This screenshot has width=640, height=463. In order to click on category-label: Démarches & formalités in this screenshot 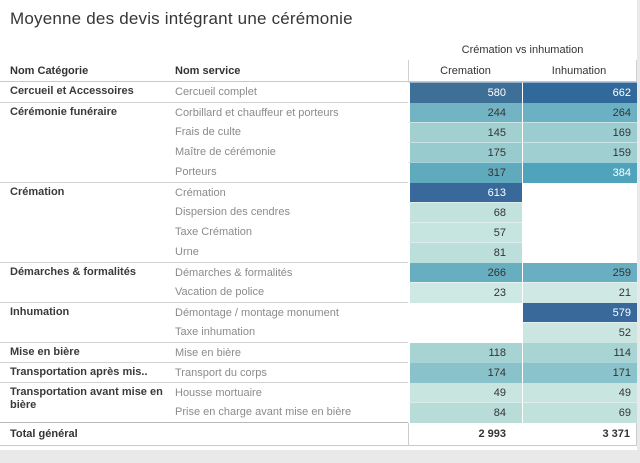, I will do `click(73, 272)`.